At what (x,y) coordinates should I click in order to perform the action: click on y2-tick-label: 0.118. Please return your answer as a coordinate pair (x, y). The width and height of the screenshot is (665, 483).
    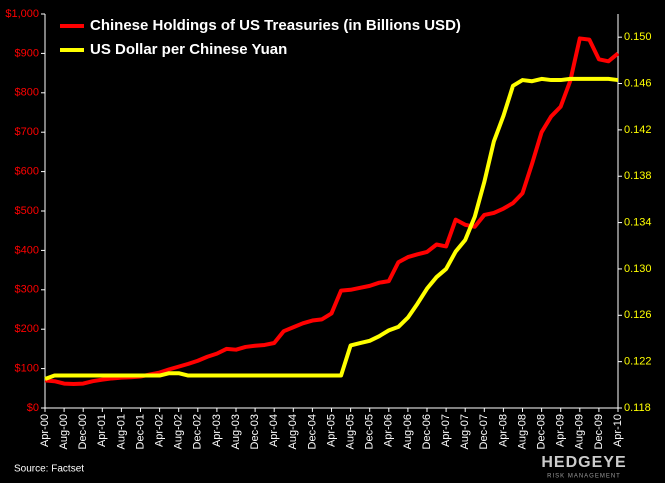
    Looking at the image, I should click on (637, 408).